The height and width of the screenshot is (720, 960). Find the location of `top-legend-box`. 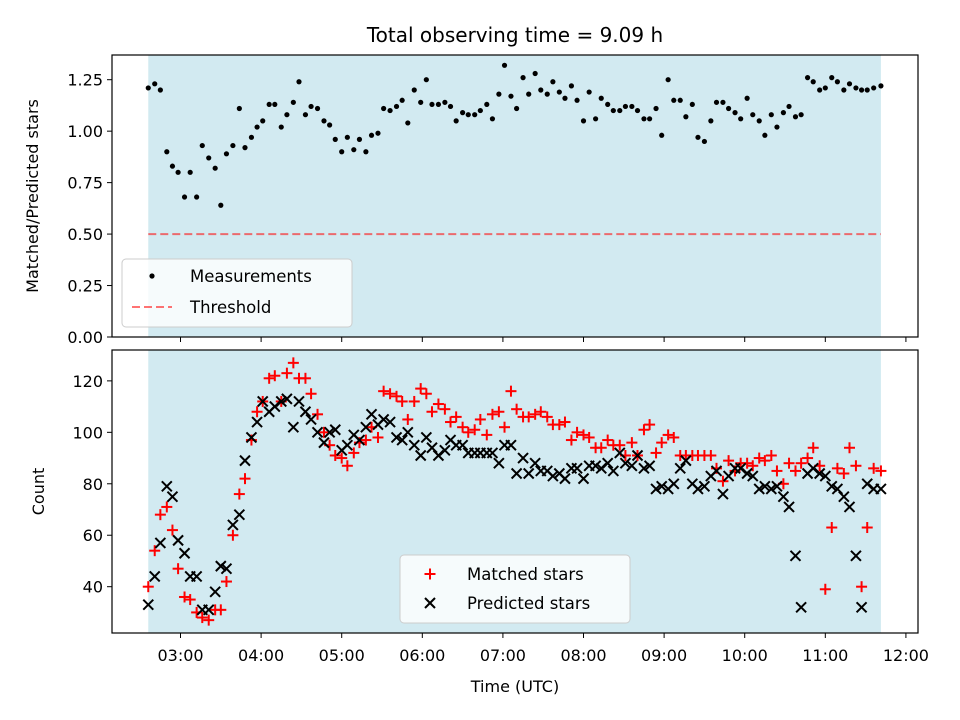

top-legend-box is located at coordinates (237, 293).